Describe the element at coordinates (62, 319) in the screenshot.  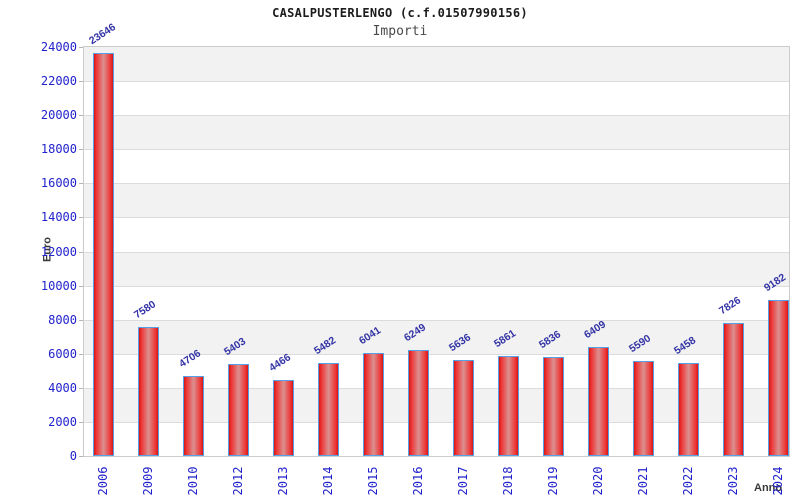
I see `y-axis-tick-label: 8000` at that location.